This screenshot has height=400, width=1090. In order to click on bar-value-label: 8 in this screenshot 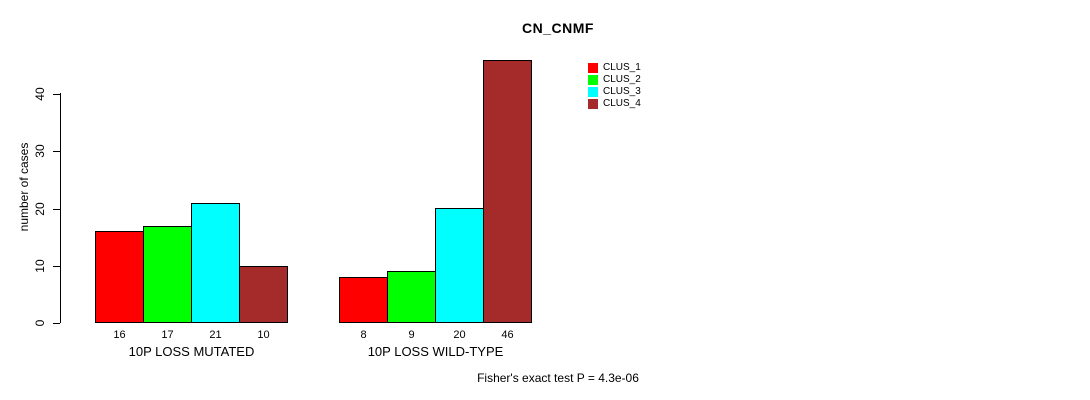, I will do `click(363, 335)`.